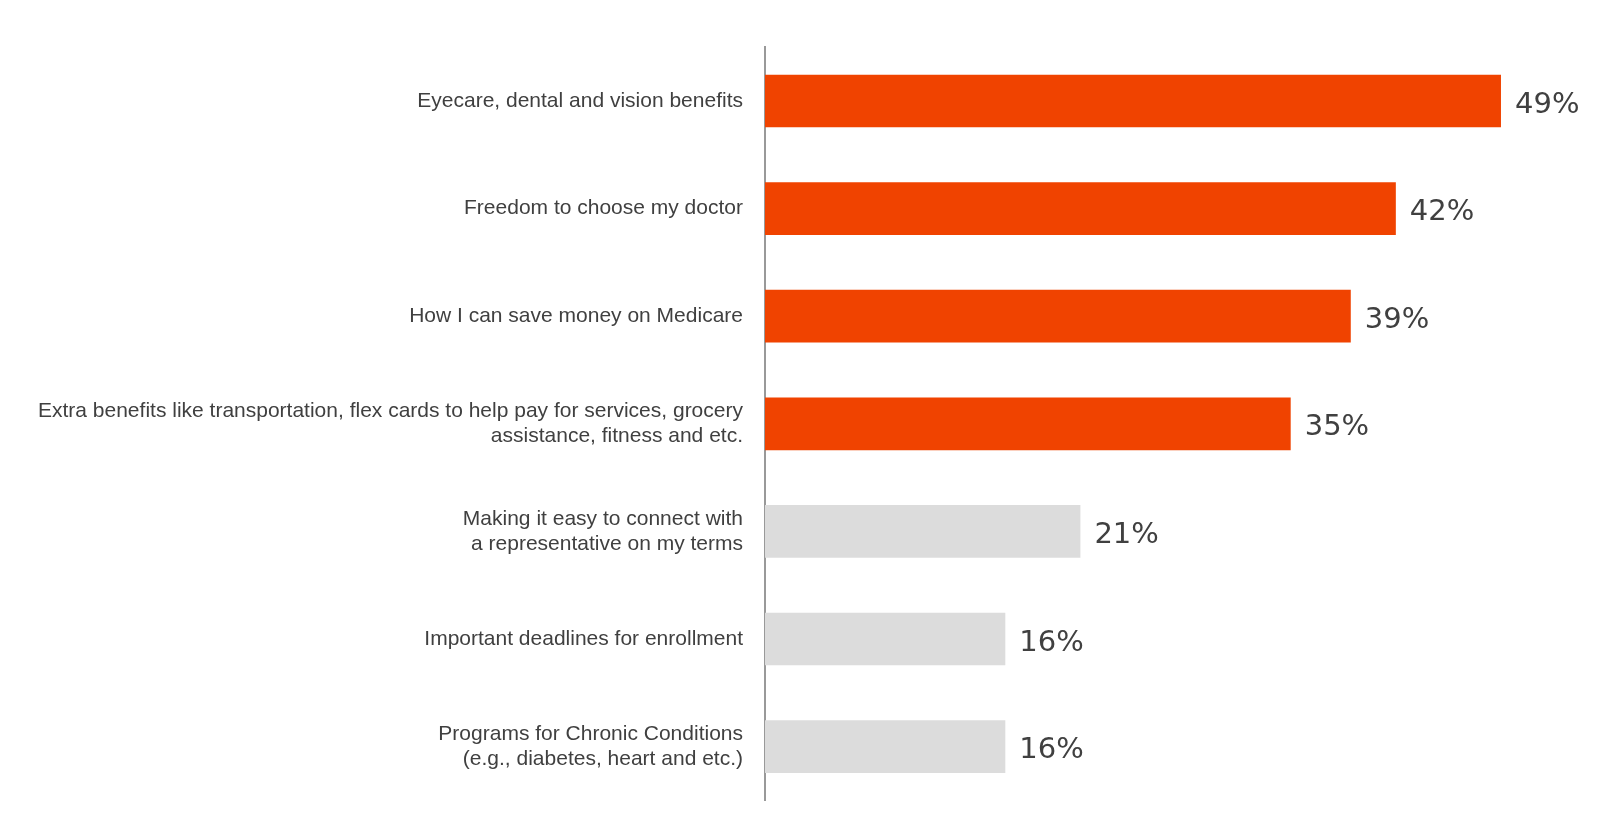 The width and height of the screenshot is (1611, 835). Describe the element at coordinates (390, 422) in the screenshot. I see `y-tick-label: Extra benefits like transportation, flex cards to help pay for services, grocery assistance, fitness and etc.` at that location.